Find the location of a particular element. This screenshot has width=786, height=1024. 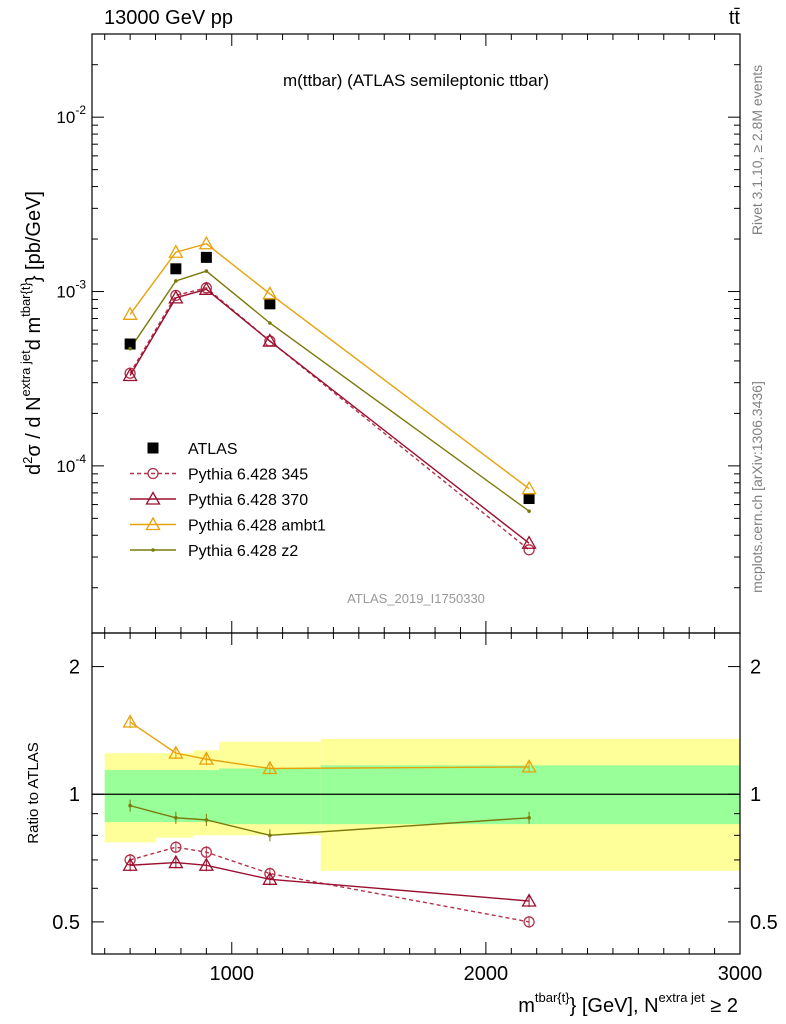

ratio-y-axis-label: Ratio to ATLAS is located at coordinates (33, 792).